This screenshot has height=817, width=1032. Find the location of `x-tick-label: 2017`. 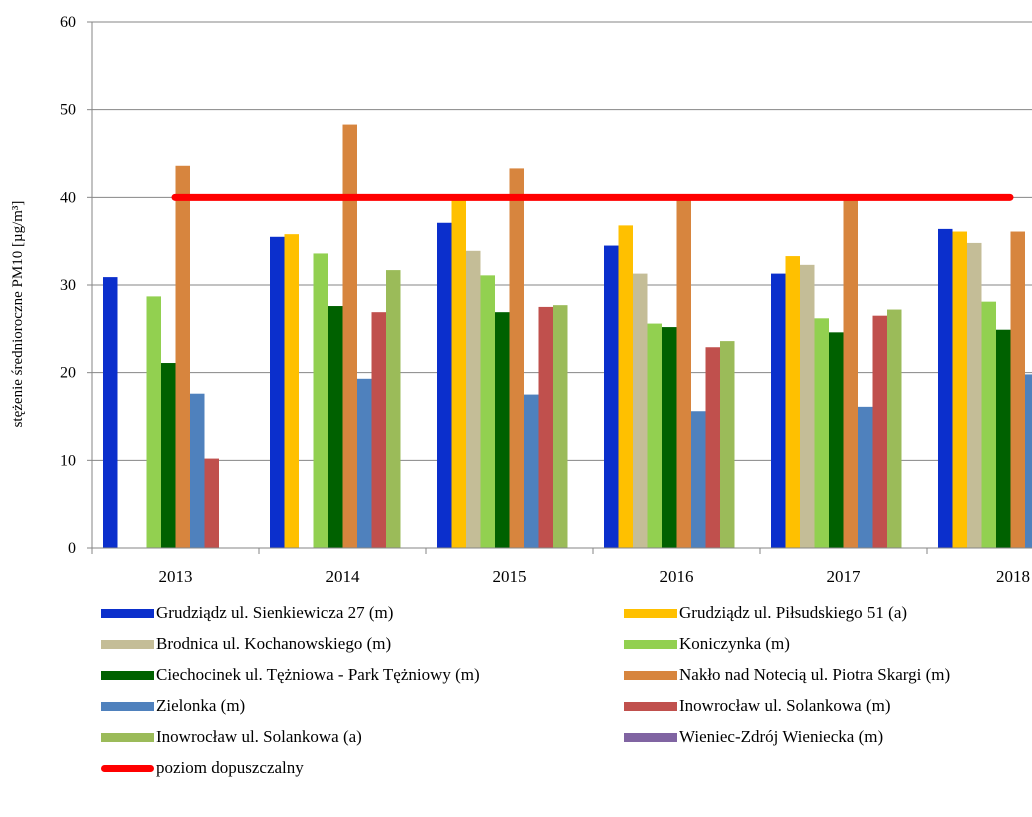

x-tick-label: 2017 is located at coordinates (844, 576).